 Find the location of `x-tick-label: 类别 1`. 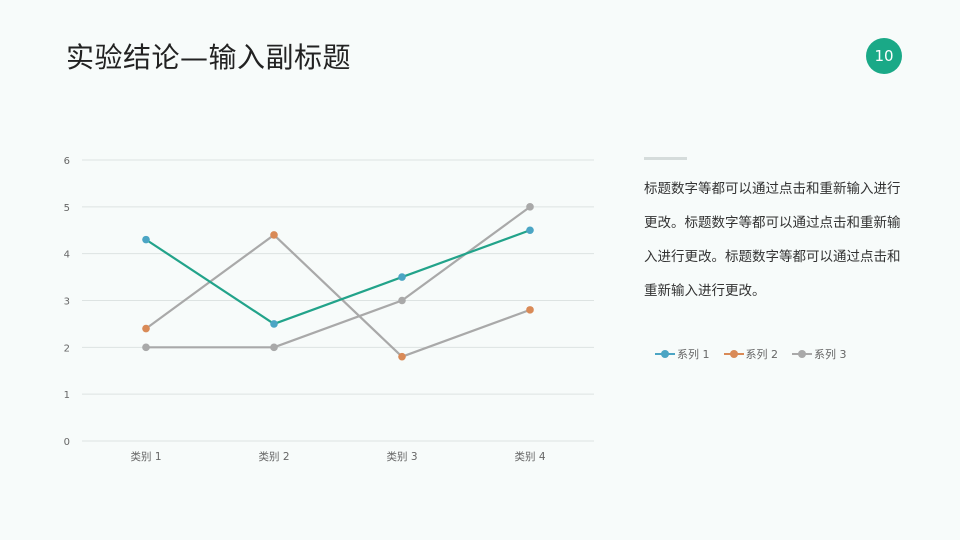

x-tick-label: 类别 1 is located at coordinates (145, 456).